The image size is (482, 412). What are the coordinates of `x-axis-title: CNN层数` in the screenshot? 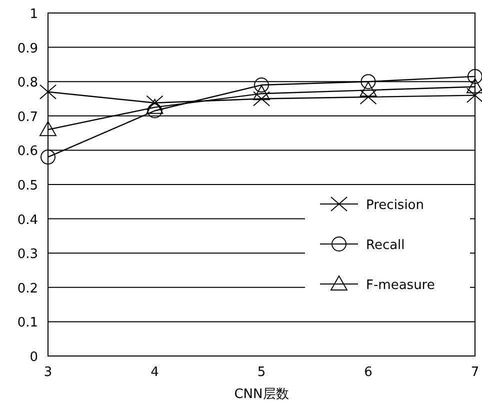 It's located at (261, 394).